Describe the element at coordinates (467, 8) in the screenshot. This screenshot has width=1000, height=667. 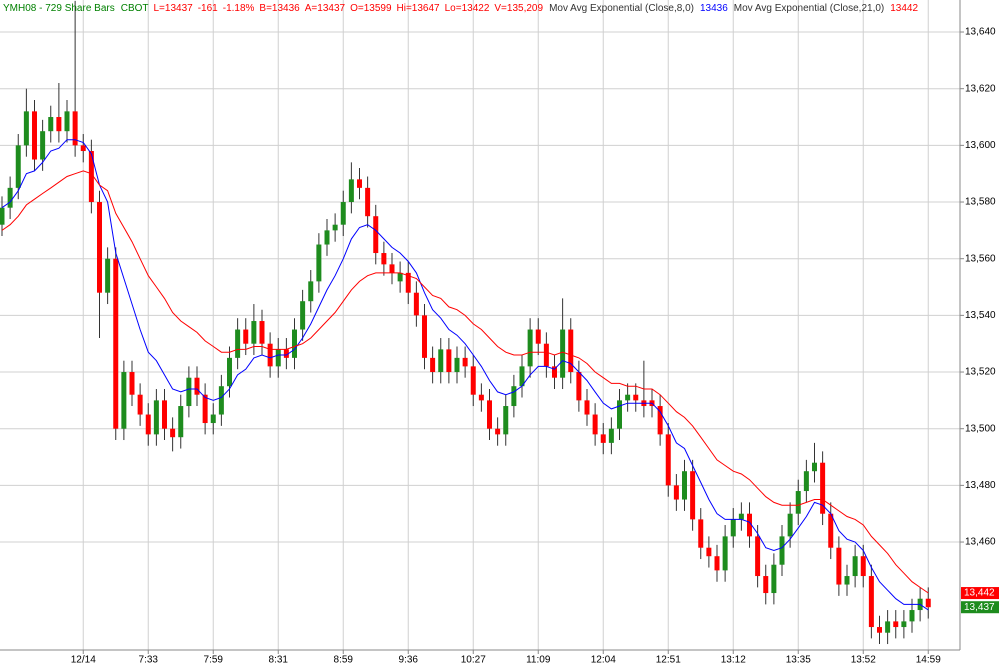
I see `stat: Lo=13422` at that location.